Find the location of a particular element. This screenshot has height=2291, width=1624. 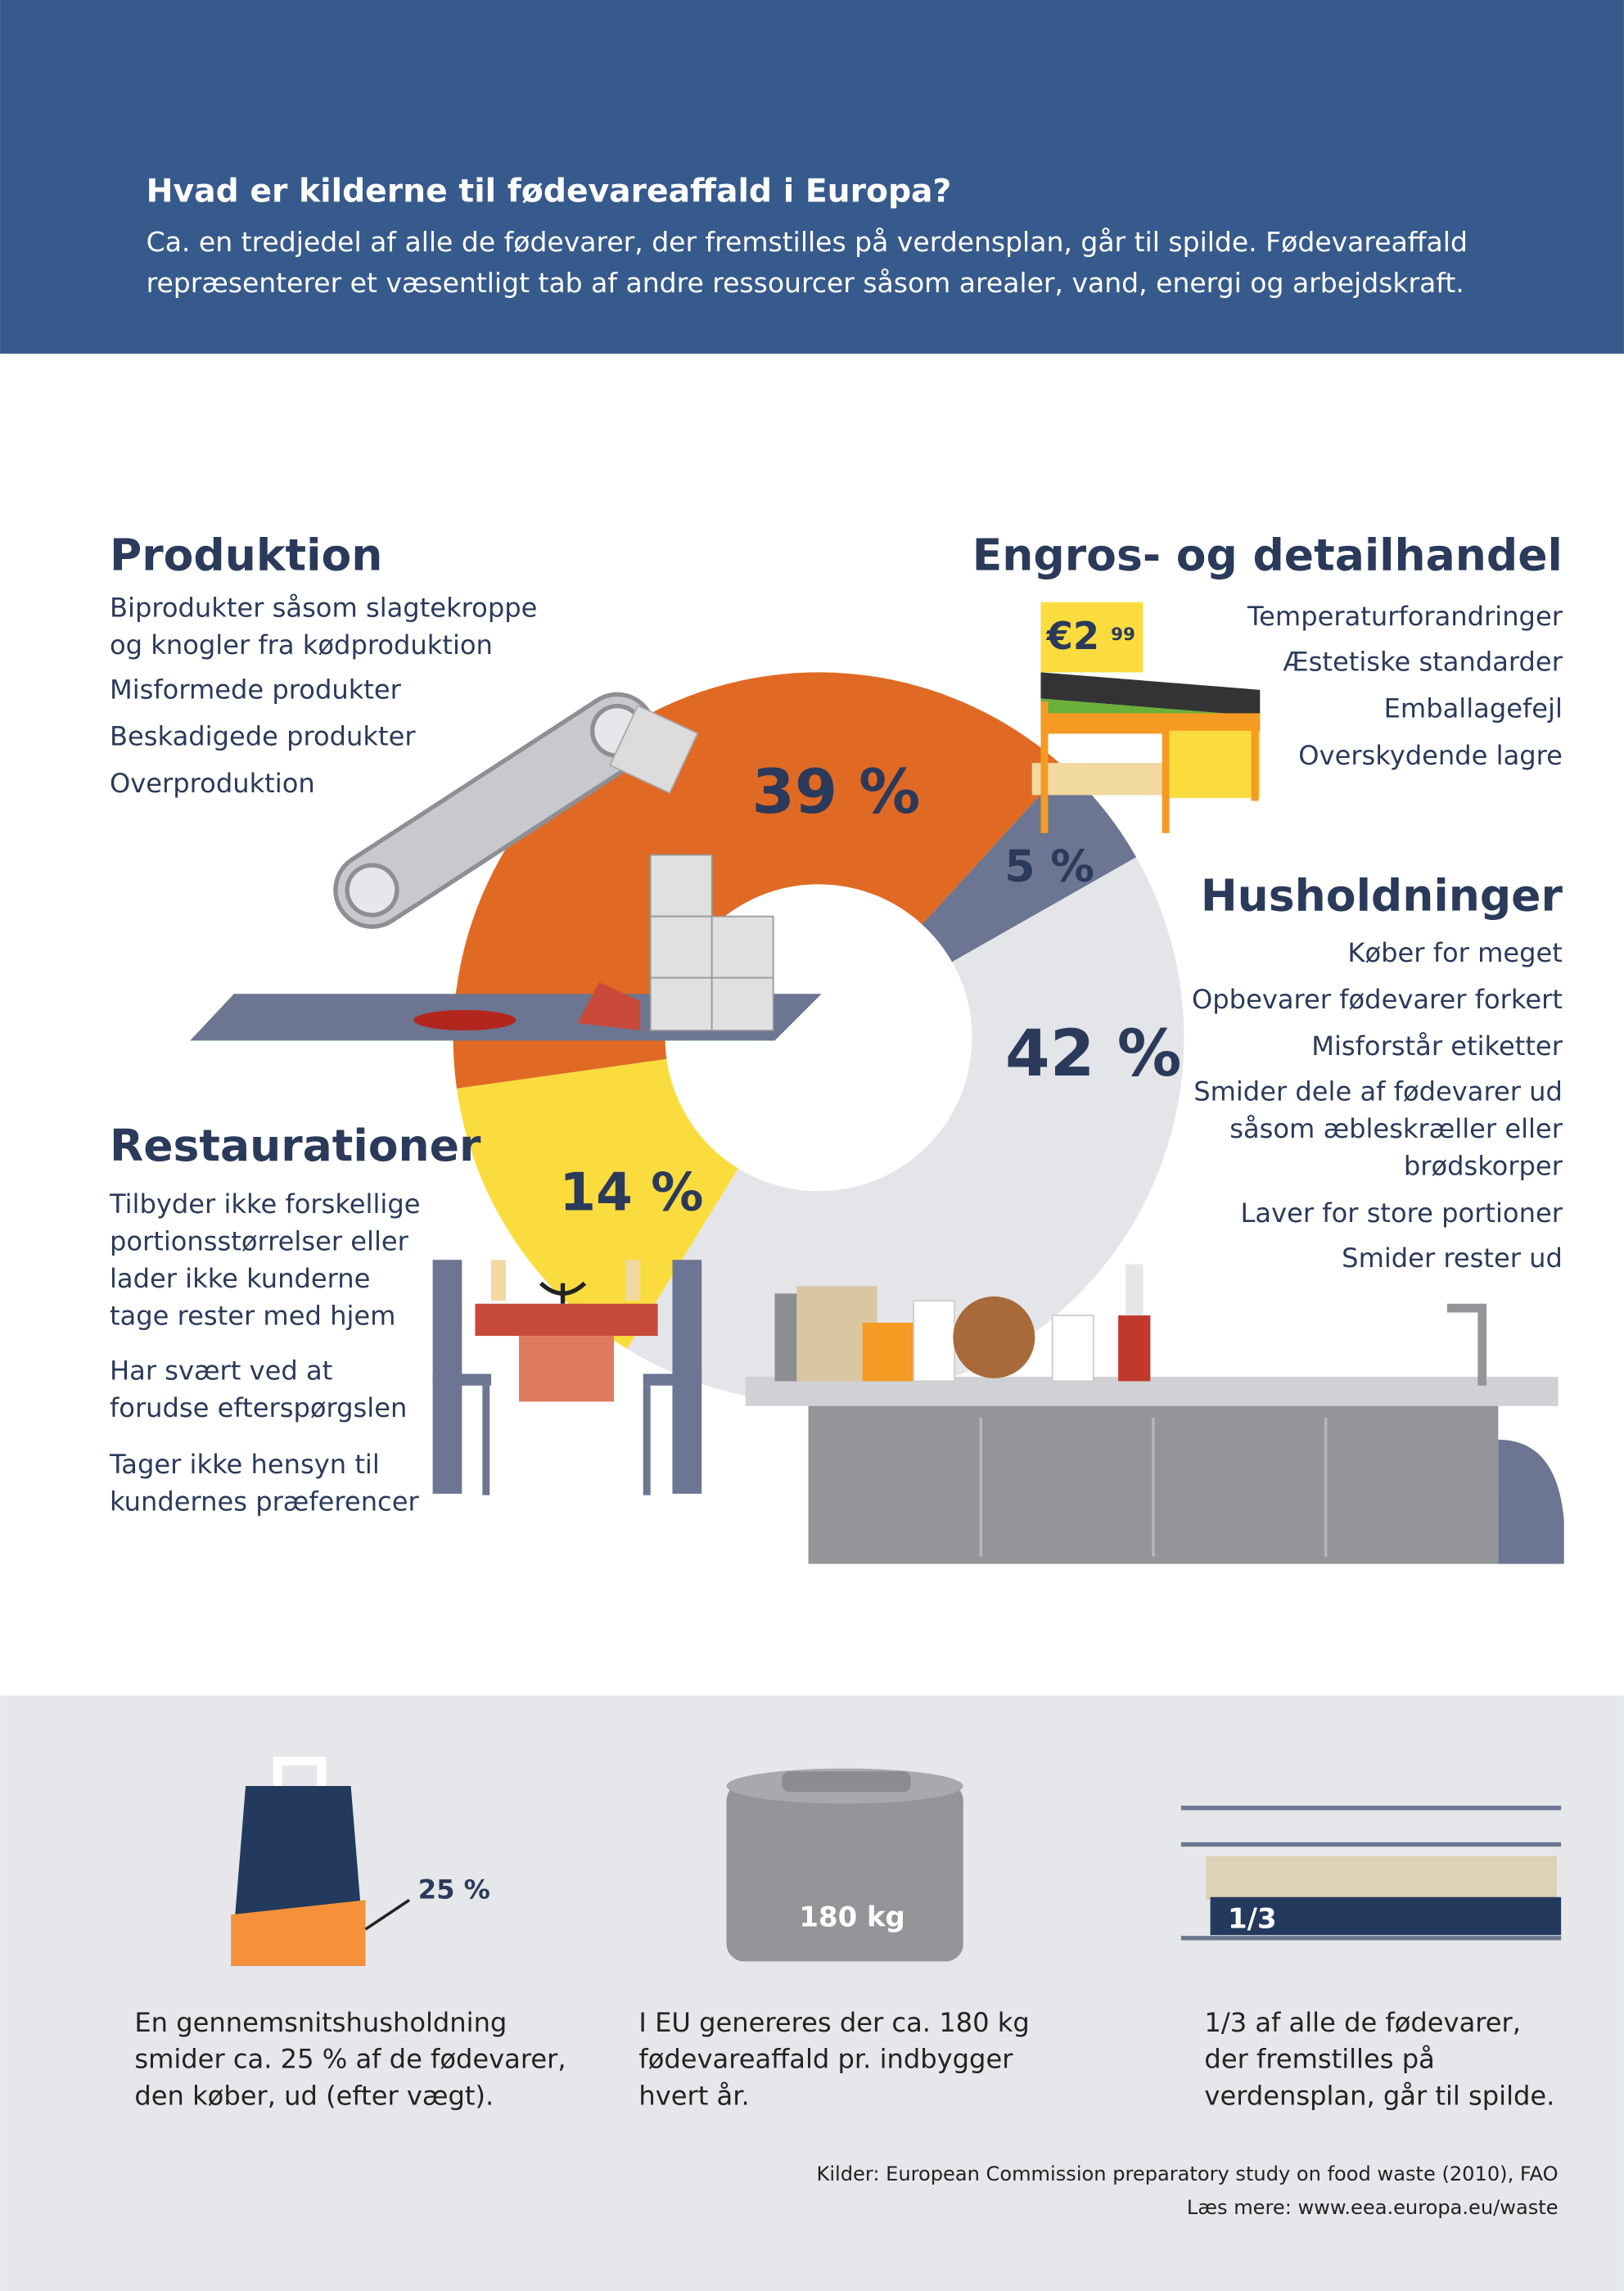

stat-text: En gennemsnitshusholdning is located at coordinates (321, 2022).